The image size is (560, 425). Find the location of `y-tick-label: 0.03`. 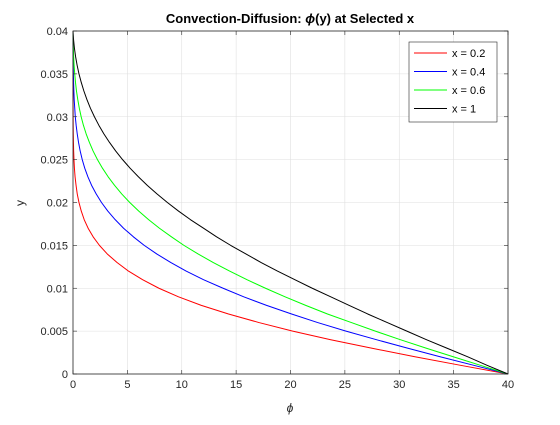

y-tick-label: 0.03 is located at coordinates (57, 118).